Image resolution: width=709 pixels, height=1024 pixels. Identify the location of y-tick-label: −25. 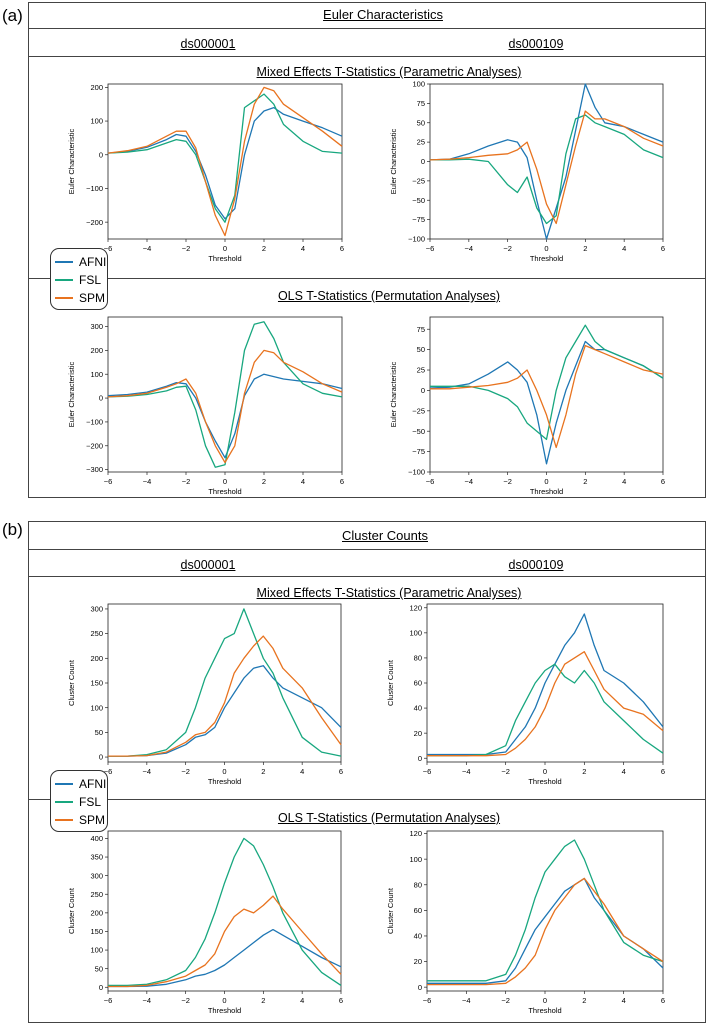
(418, 410).